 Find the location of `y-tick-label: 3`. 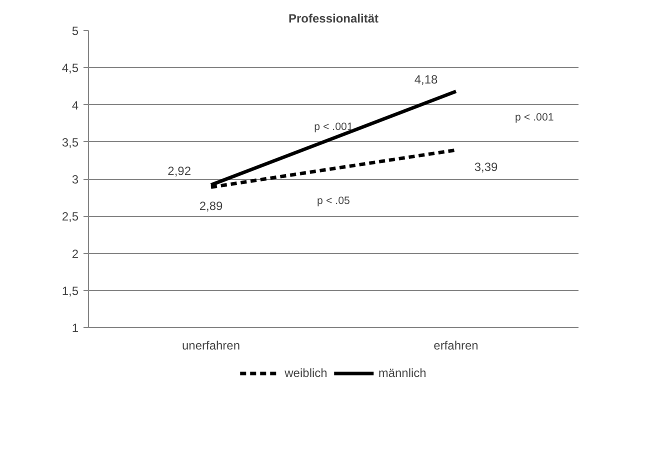

y-tick-label: 3 is located at coordinates (75, 179).